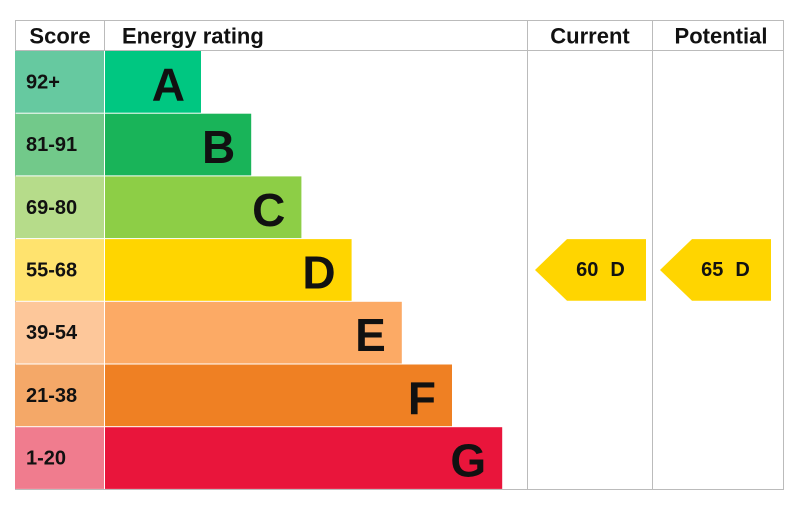 This screenshot has height=520, width=802. What do you see at coordinates (370, 335) in the screenshot?
I see `rating-letter: E` at bounding box center [370, 335].